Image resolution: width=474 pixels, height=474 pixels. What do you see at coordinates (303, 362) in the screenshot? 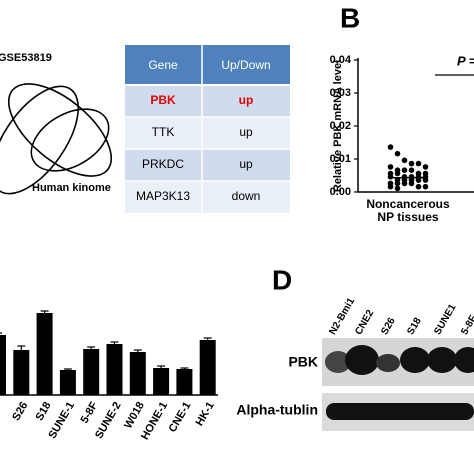
I see `row-label: PBK` at bounding box center [303, 362].